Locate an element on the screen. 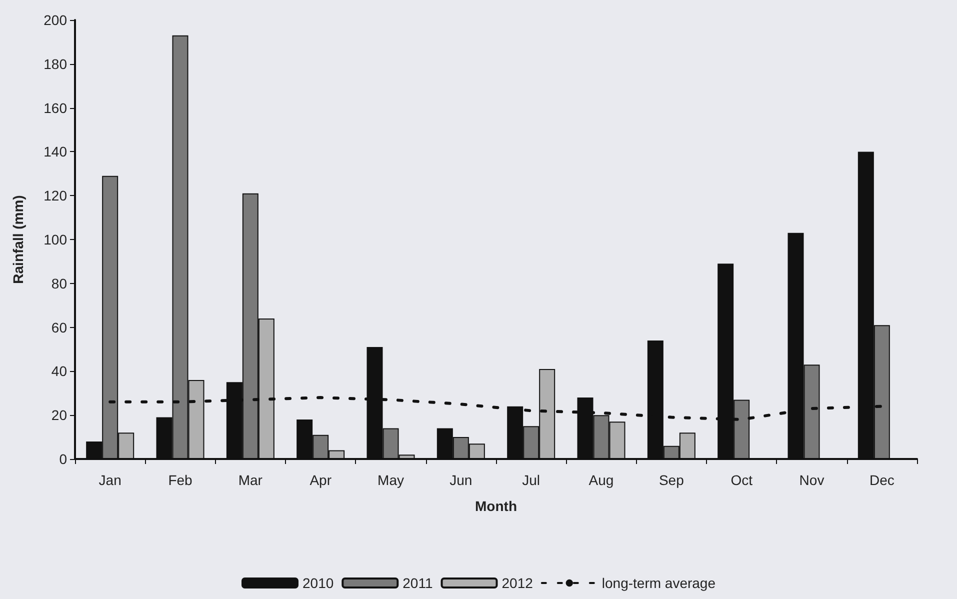 Image resolution: width=957 pixels, height=599 pixels. y-tick-label: 100 is located at coordinates (56, 240).